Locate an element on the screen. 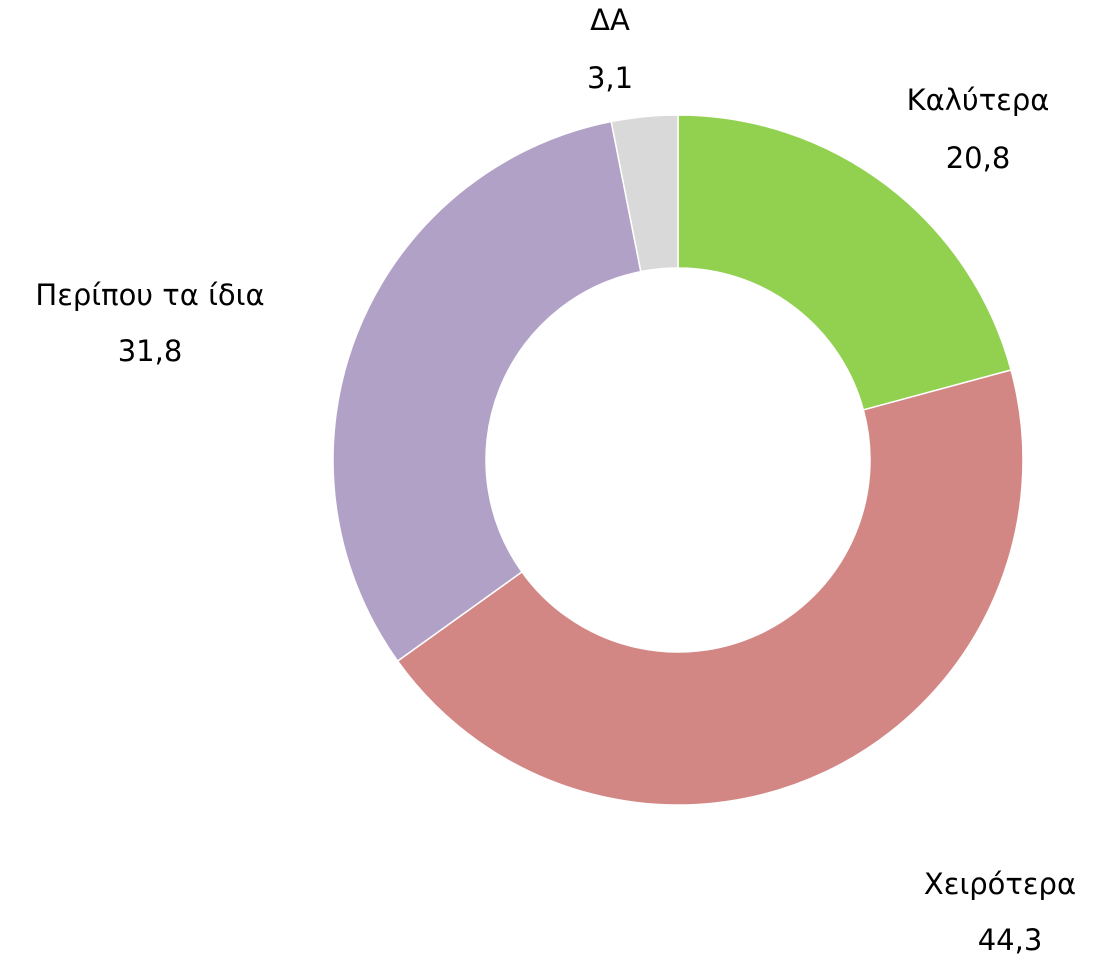 The image size is (1099, 958). slice-label: ΔΑ is located at coordinates (610, 20).